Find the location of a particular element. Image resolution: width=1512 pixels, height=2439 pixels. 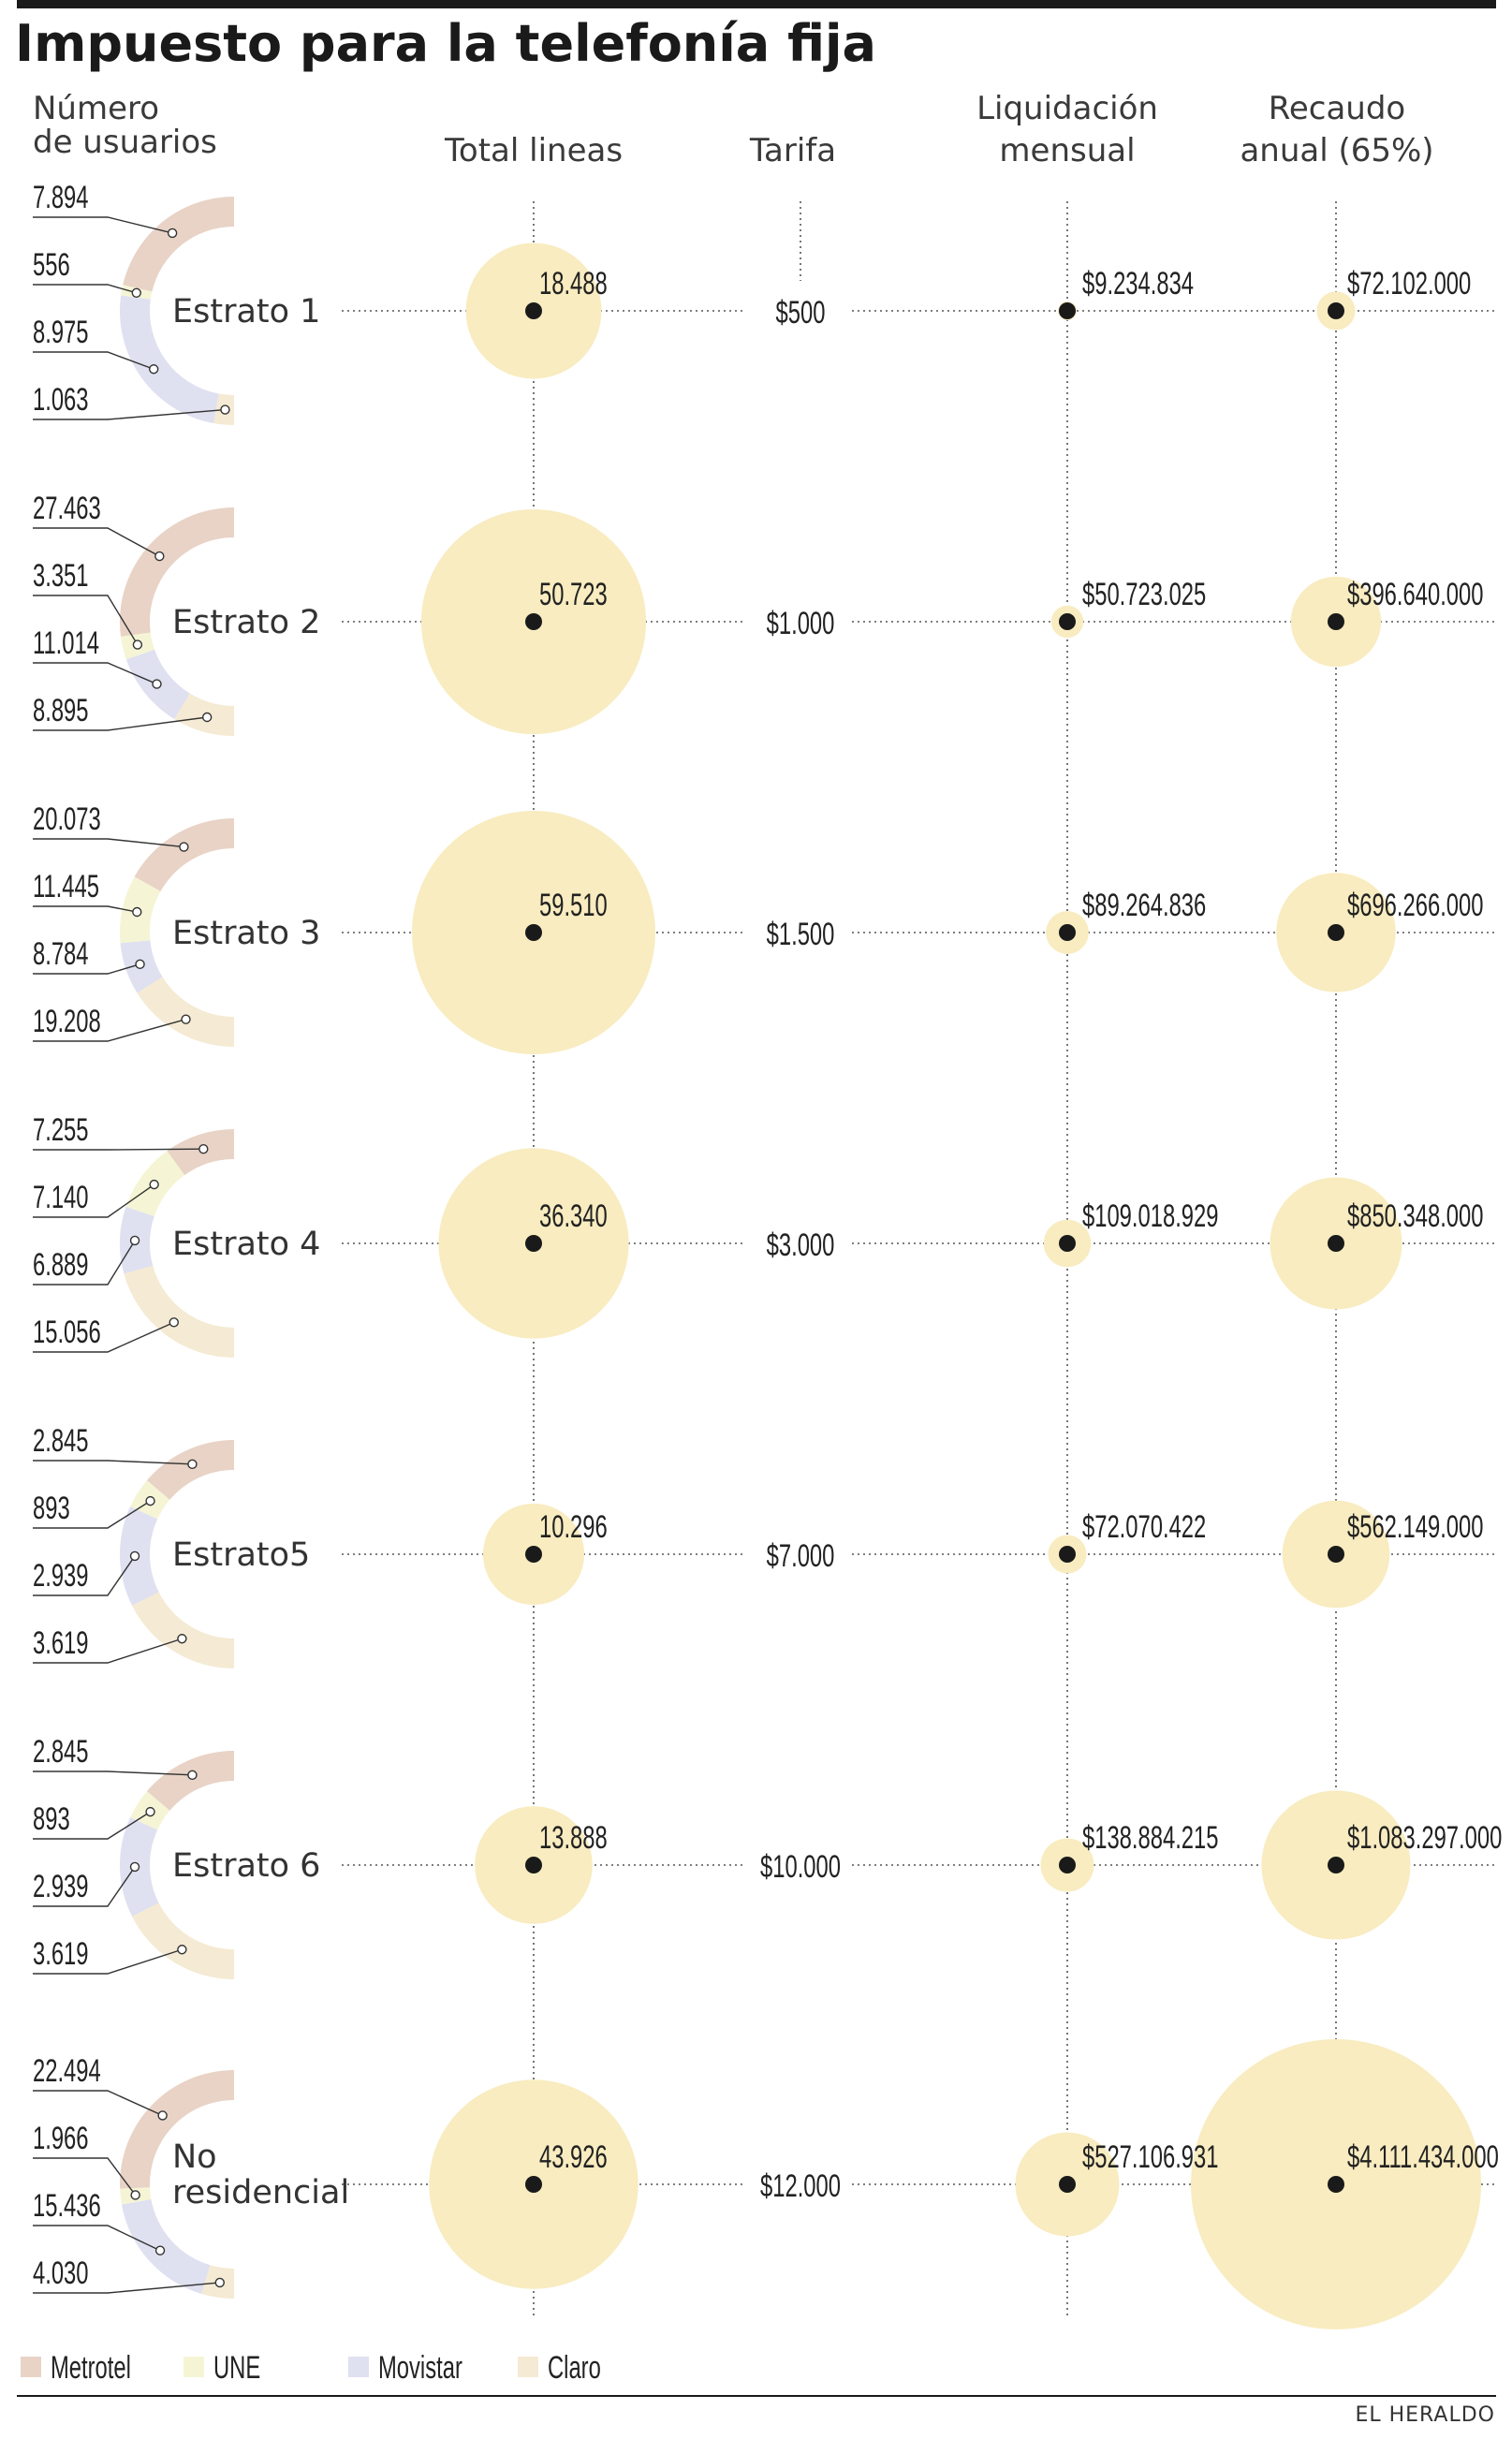

legend-label: Claro is located at coordinates (574, 2368).